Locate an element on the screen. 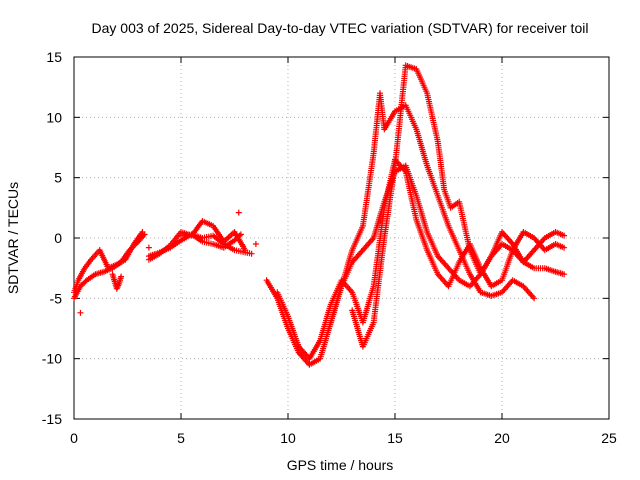 The height and width of the screenshot is (480, 640). y-tick-label: -10 is located at coordinates (52, 359).